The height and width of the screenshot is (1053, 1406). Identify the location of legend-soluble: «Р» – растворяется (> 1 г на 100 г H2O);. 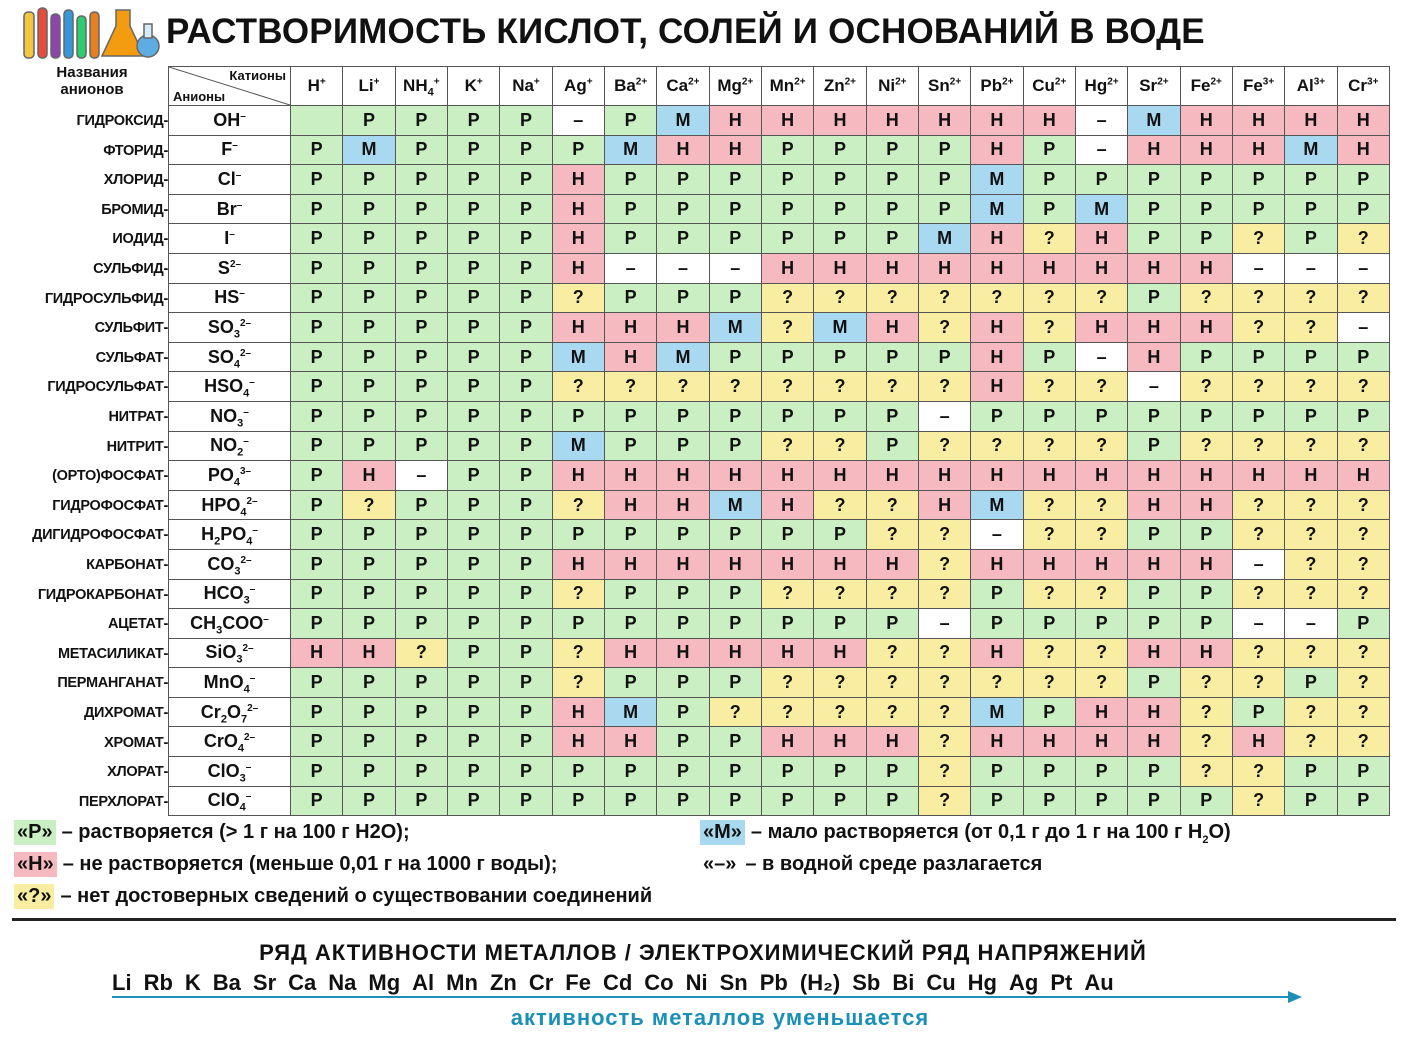
(212, 832).